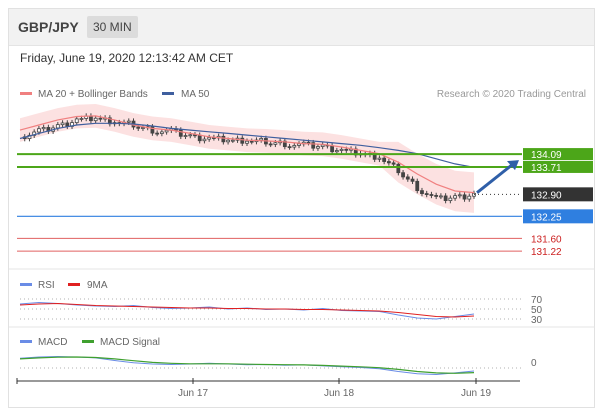 The height and width of the screenshot is (412, 598). Describe the element at coordinates (546, 252) in the screenshot. I see `support-label: 131.22` at that location.